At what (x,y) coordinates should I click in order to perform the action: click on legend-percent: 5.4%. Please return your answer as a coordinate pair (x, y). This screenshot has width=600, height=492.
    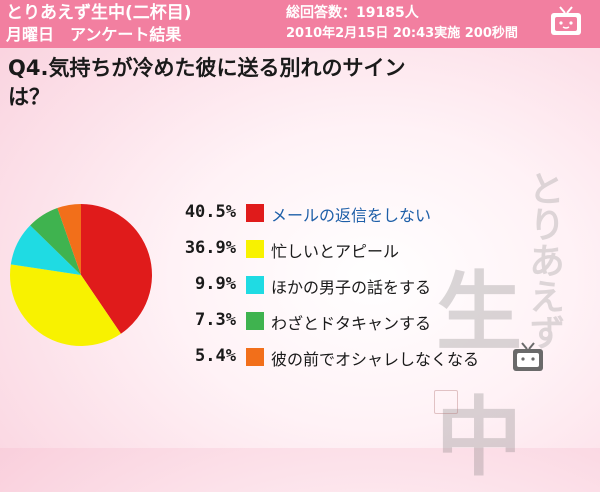
    Looking at the image, I should click on (215, 356).